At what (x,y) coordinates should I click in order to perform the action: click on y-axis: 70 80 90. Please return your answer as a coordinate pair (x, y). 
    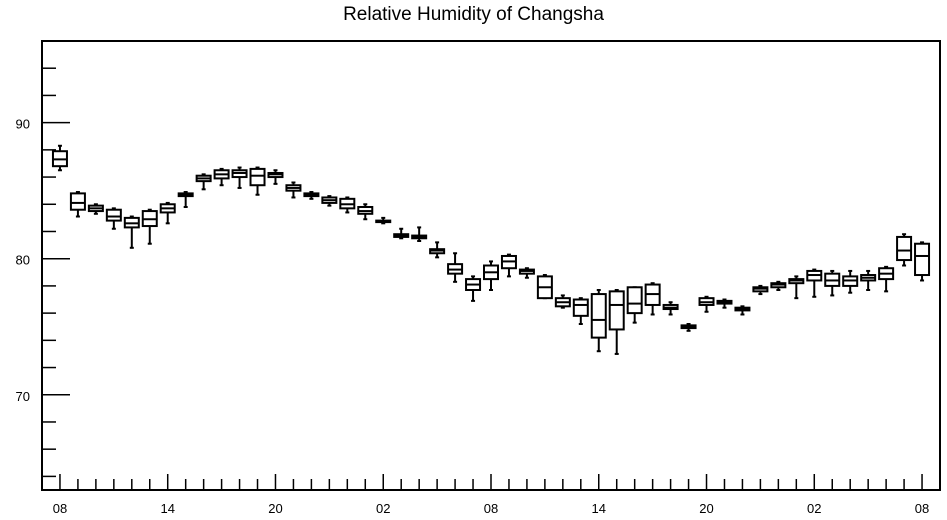
    Looking at the image, I should click on (43, 259).